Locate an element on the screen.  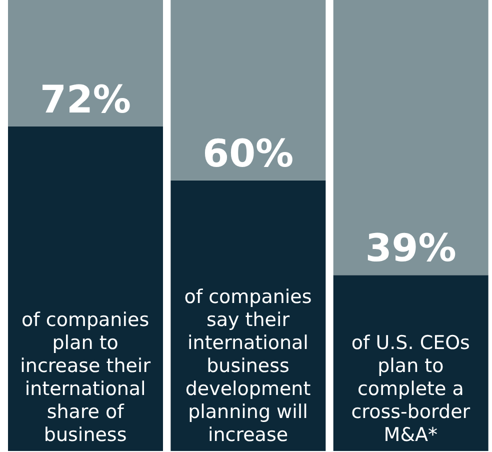
data-label: 72% is located at coordinates (85, 99).